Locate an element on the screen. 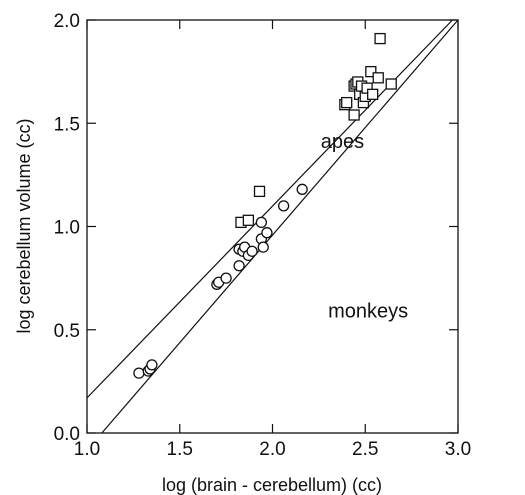 This screenshot has height=495, width=525. annotation-label: apes is located at coordinates (342, 142).